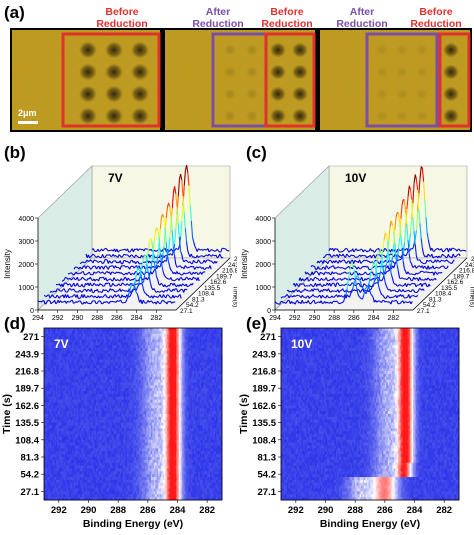  What do you see at coordinates (230, 116) in the screenshot?
I see `particle` at bounding box center [230, 116].